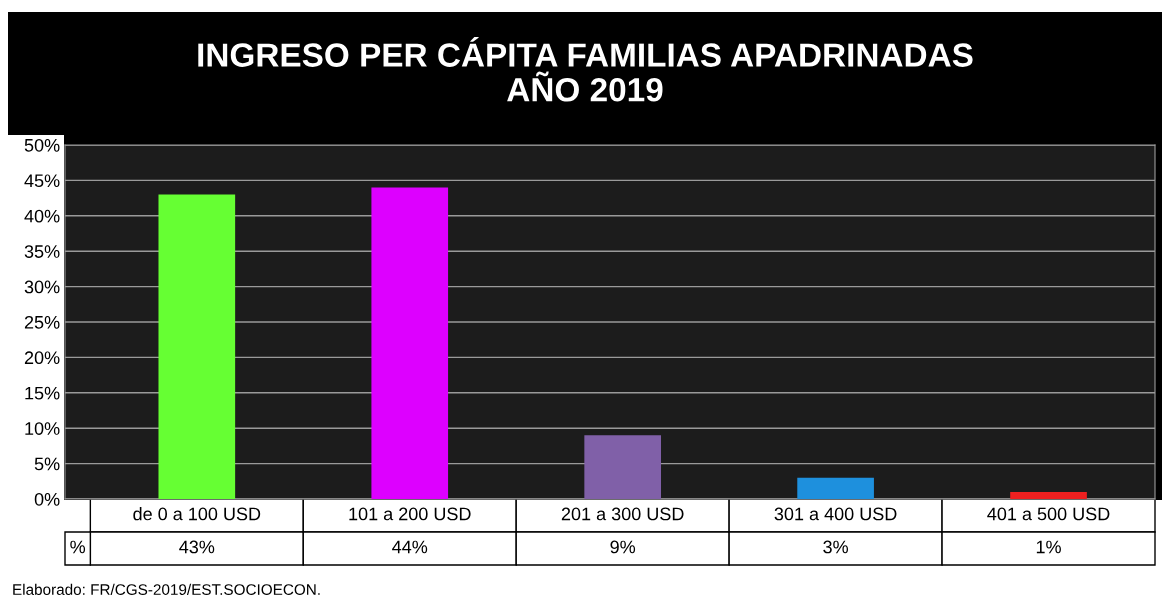 The width and height of the screenshot is (1170, 606). What do you see at coordinates (42, 393) in the screenshot?
I see `y-tick-label: 15%` at bounding box center [42, 393].